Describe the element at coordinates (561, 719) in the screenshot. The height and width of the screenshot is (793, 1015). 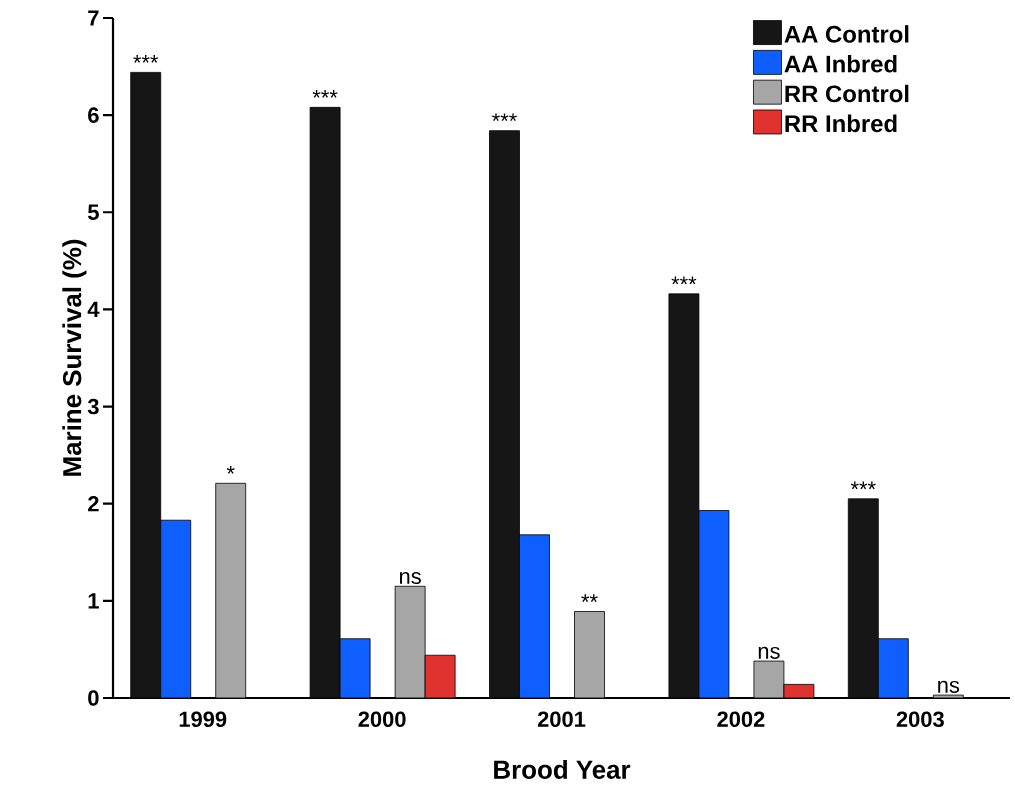
I see `x-tick-label: 2001` at that location.